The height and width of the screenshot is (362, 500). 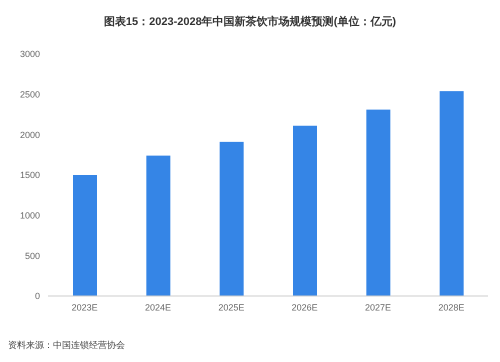 What do you see at coordinates (30, 175) in the screenshot?
I see `y-tick-label: 1500` at bounding box center [30, 175].